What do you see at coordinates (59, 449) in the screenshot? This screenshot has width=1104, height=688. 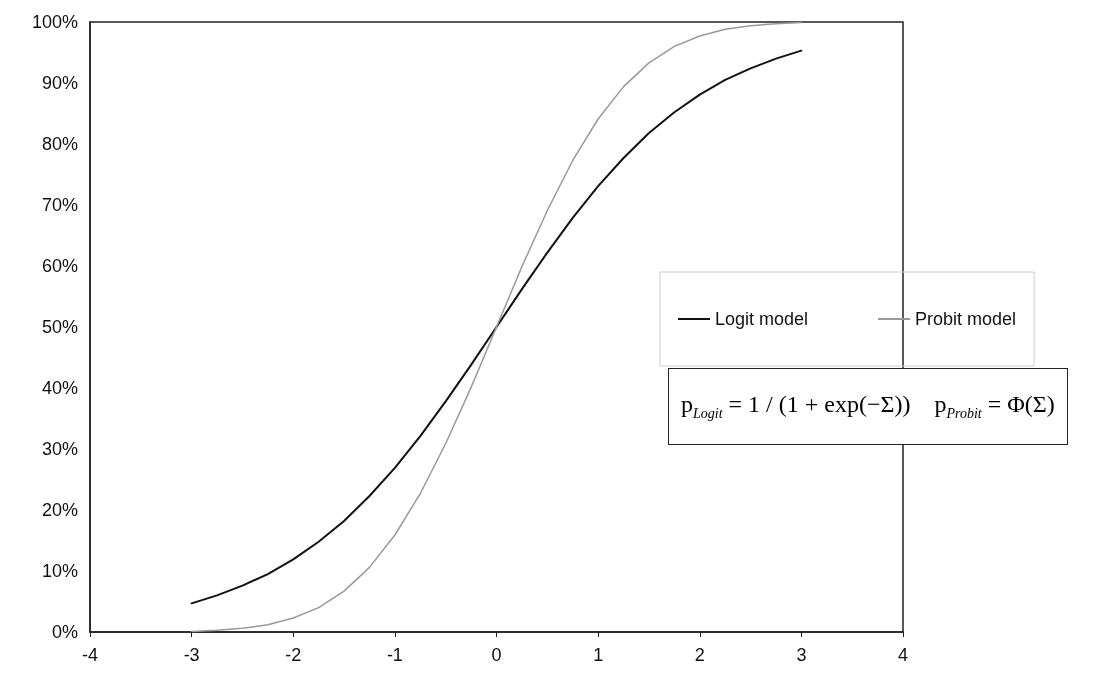 I see `y-tick-label: 30%` at bounding box center [59, 449].